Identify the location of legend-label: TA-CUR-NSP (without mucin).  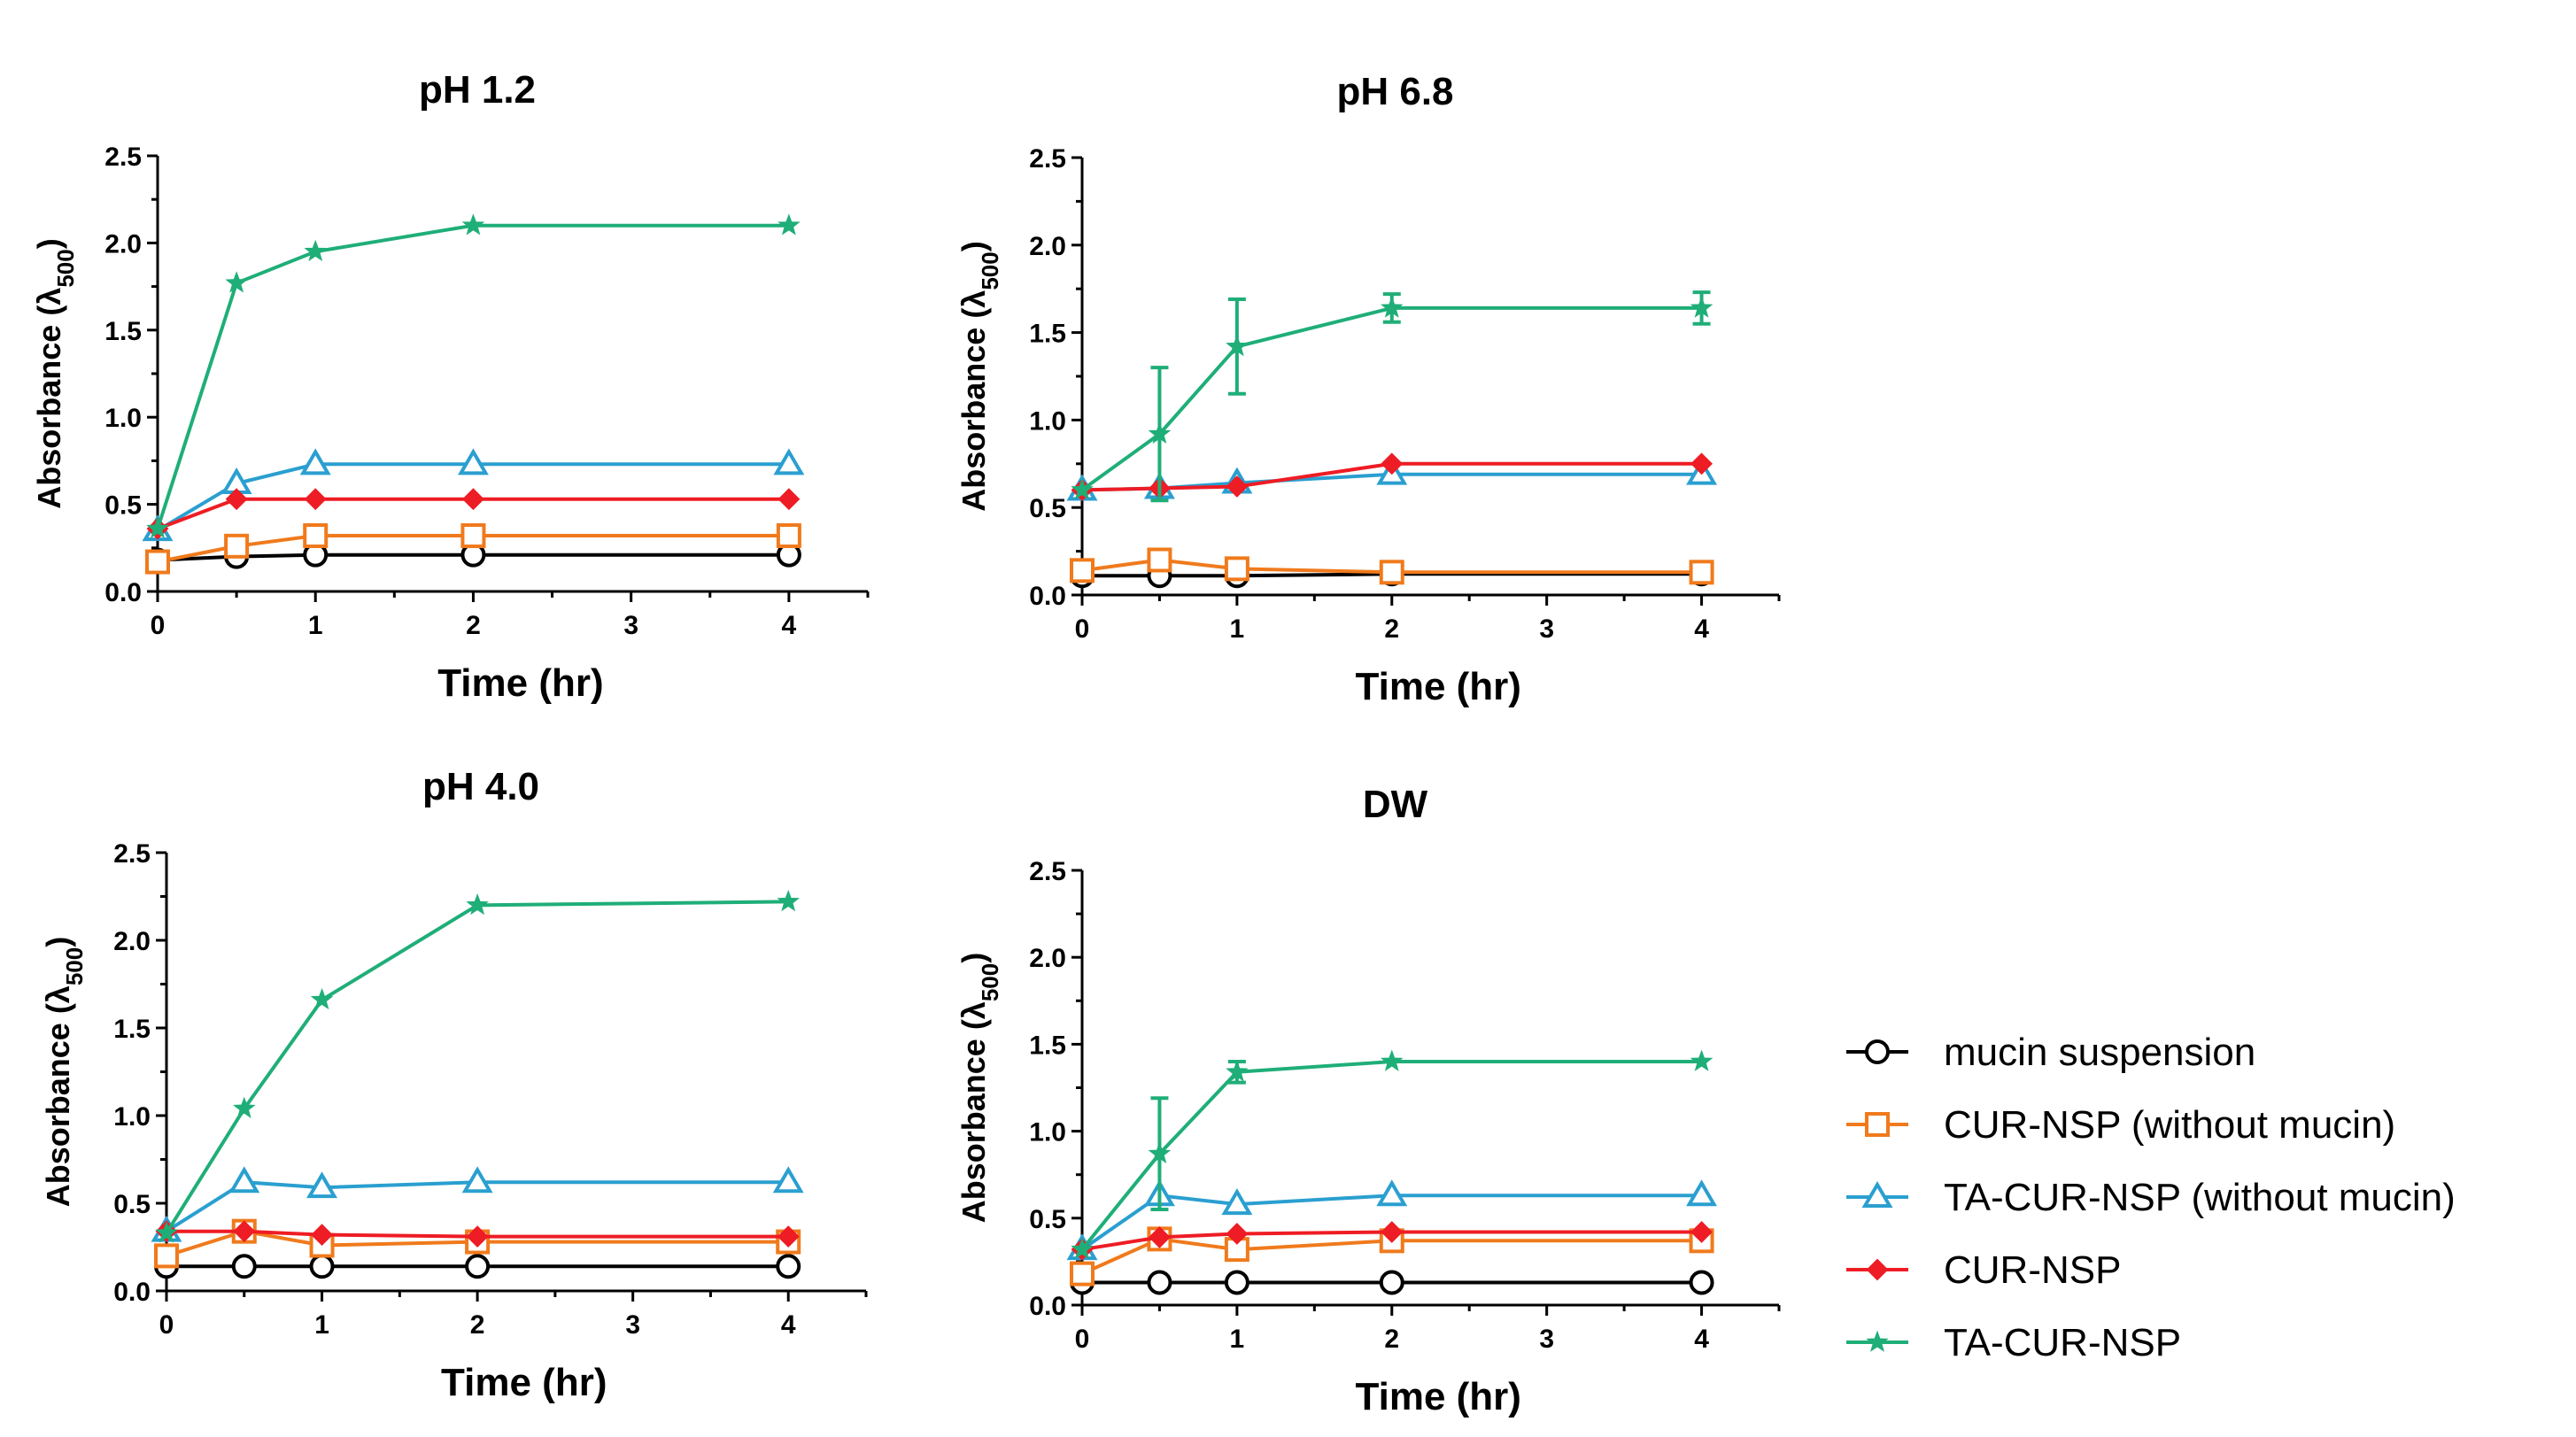
(2200, 1197).